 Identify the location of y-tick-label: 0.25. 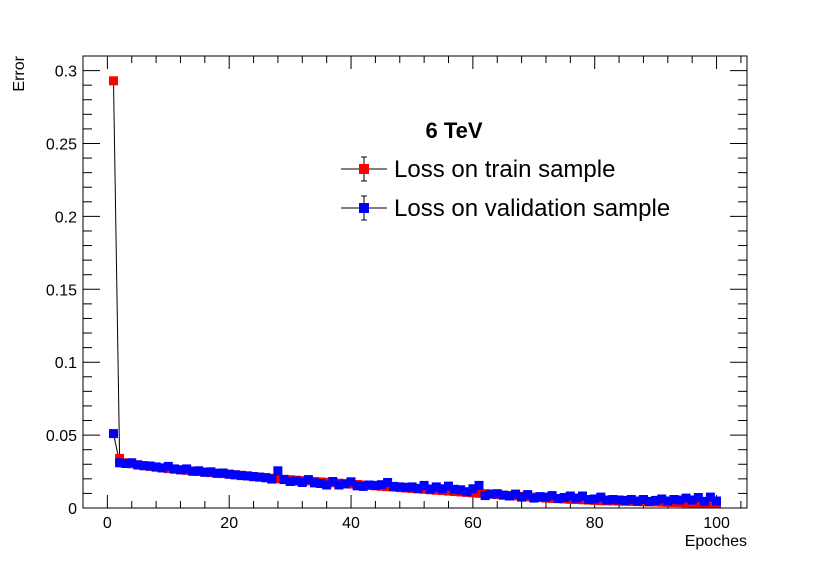
(61, 144).